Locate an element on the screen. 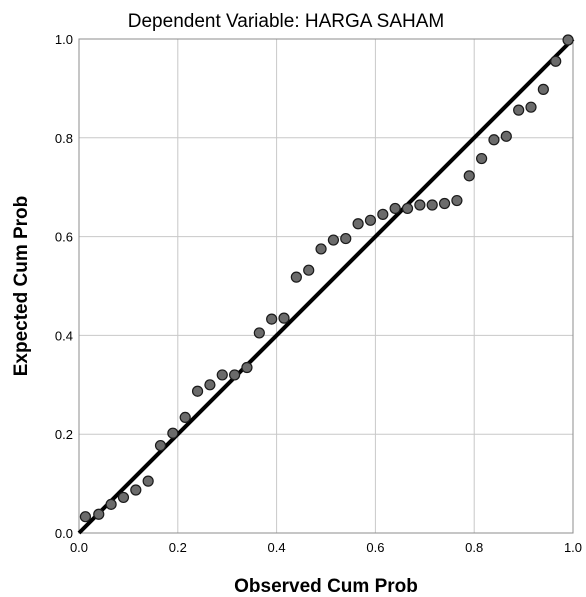 Image resolution: width=586 pixels, height=597 pixels. x-tick-label: 0.2 is located at coordinates (178, 547).